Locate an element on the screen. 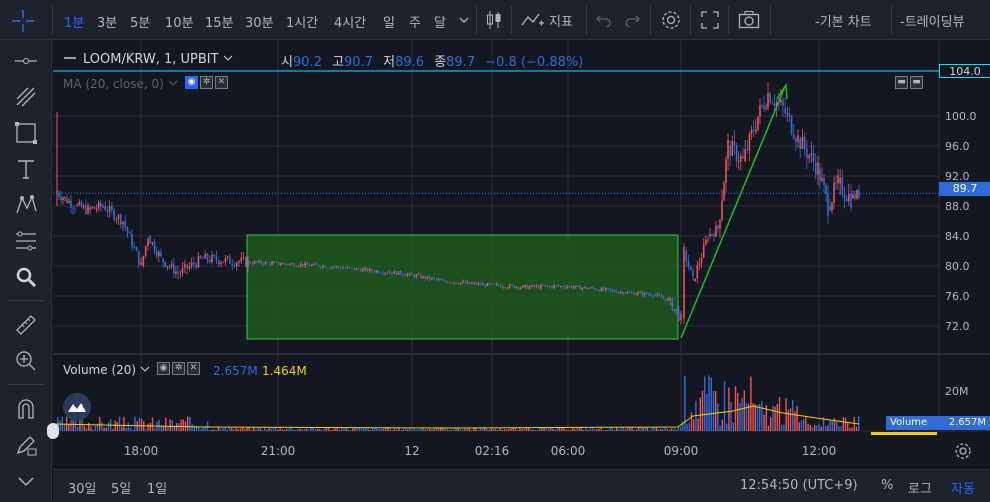 This screenshot has width=990, height=502. horizontal-line-tool-icon is located at coordinates (26, 61).